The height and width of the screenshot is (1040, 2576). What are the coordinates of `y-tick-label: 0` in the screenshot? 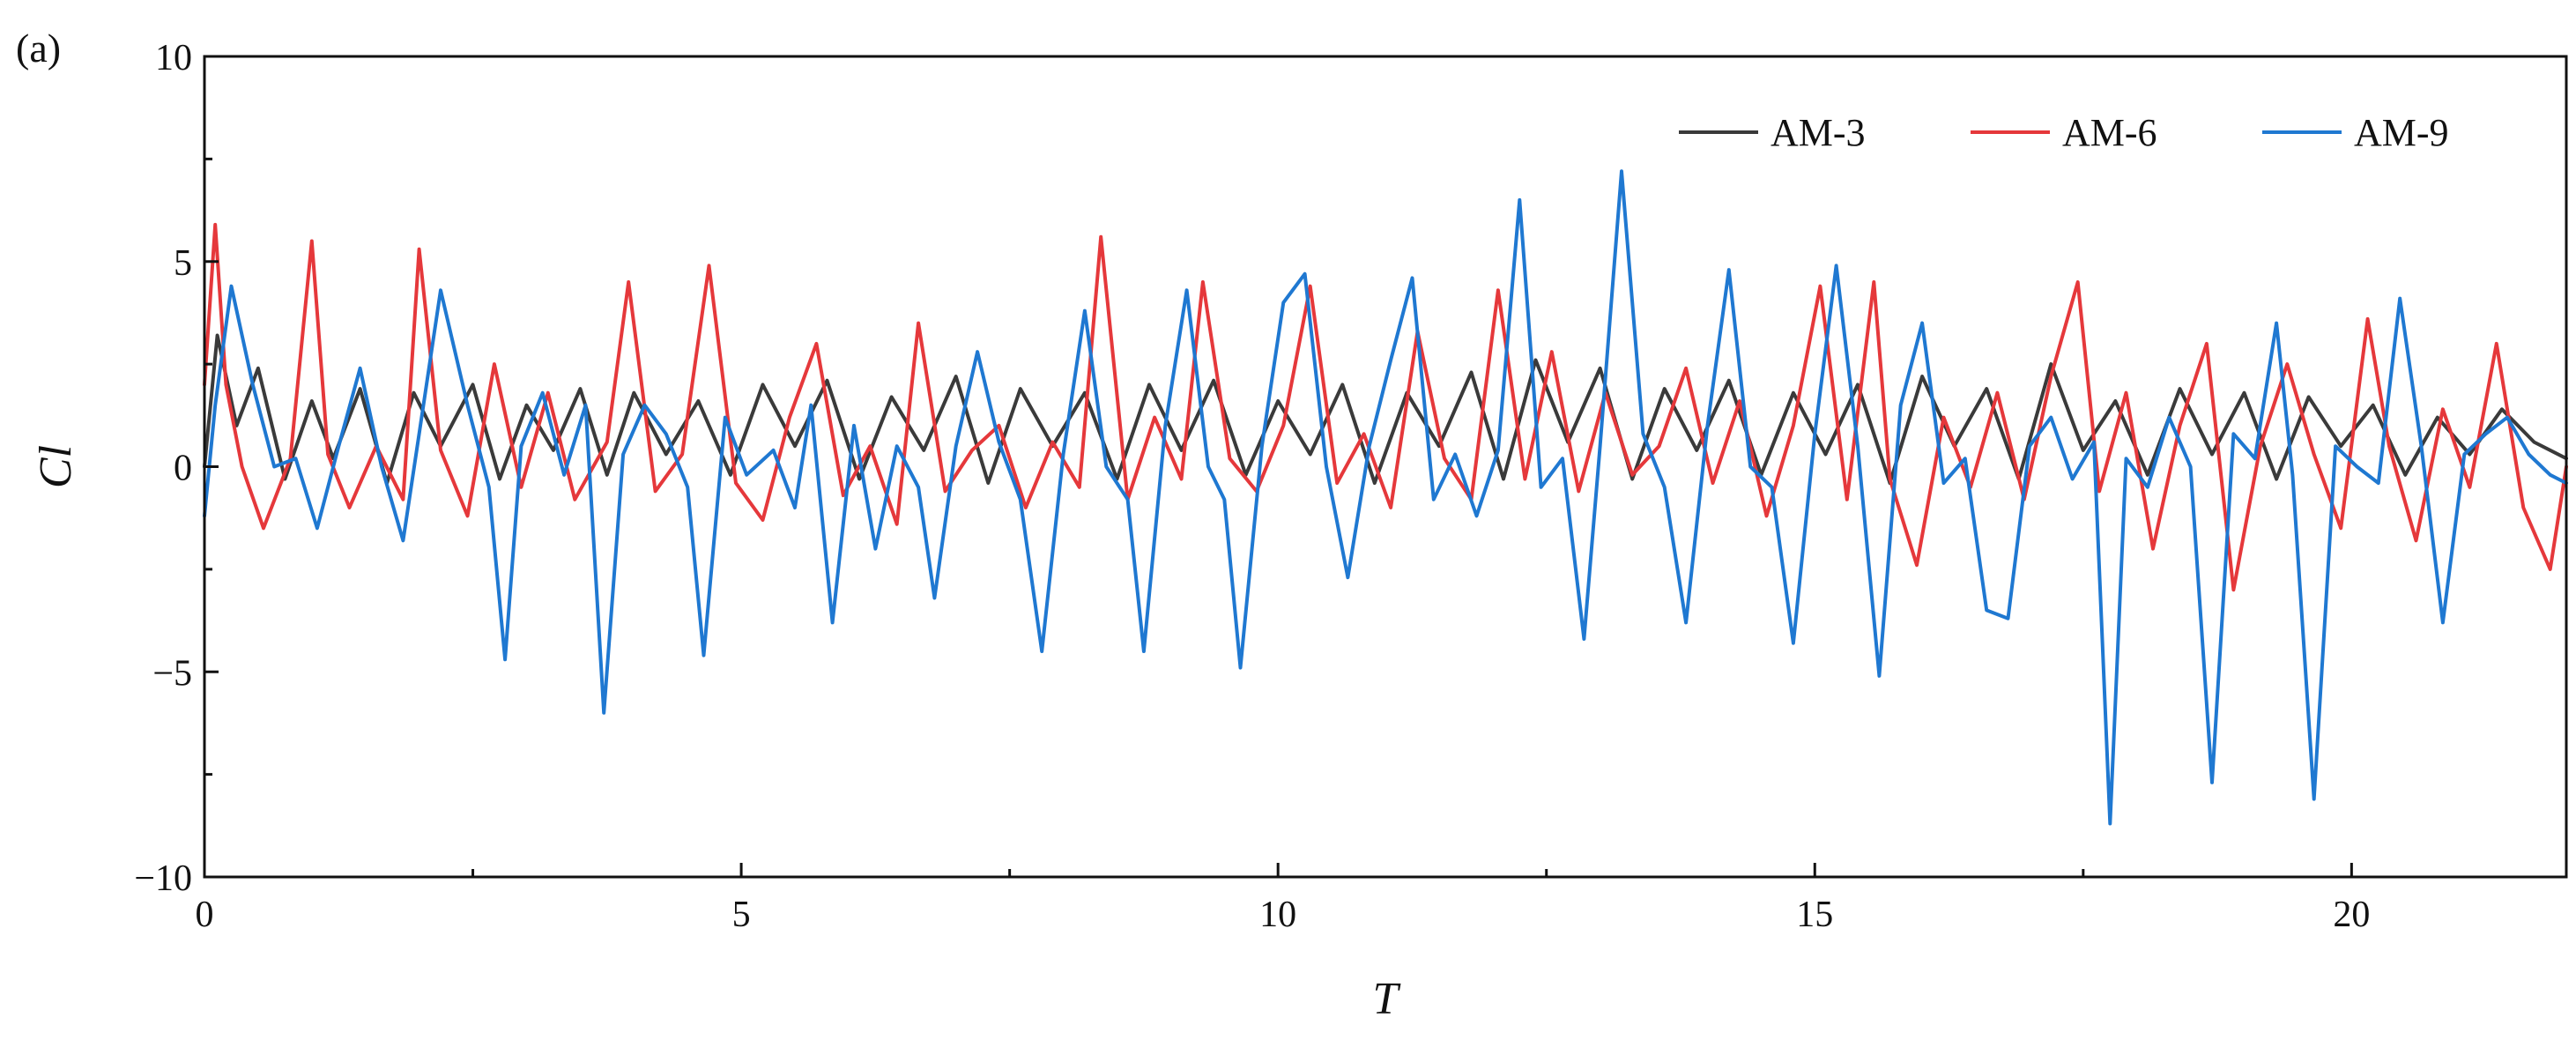 It's located at (183, 469).